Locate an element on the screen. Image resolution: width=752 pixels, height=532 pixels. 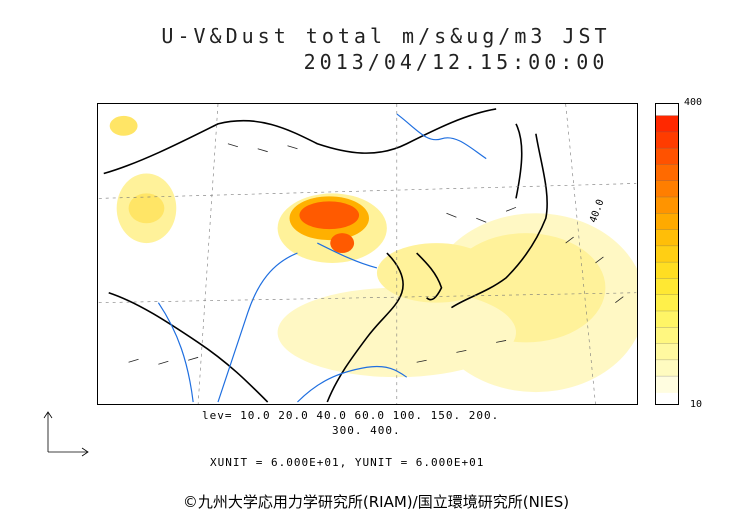
color-scale-max-label: 400 is located at coordinates (693, 102).